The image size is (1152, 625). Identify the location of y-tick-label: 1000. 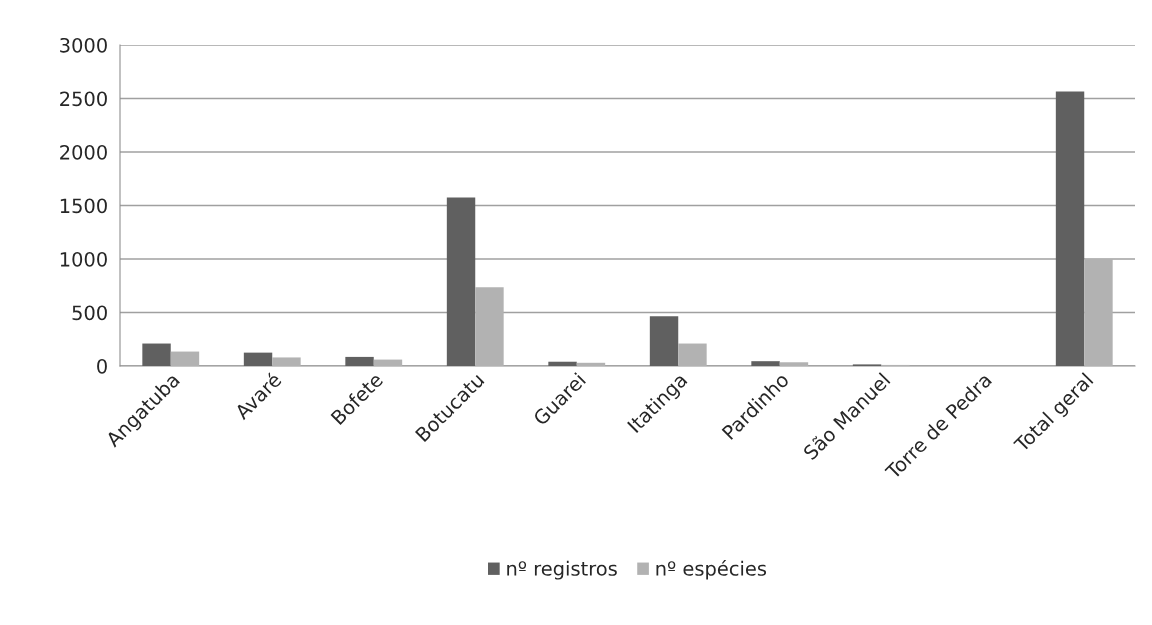
(83, 259).